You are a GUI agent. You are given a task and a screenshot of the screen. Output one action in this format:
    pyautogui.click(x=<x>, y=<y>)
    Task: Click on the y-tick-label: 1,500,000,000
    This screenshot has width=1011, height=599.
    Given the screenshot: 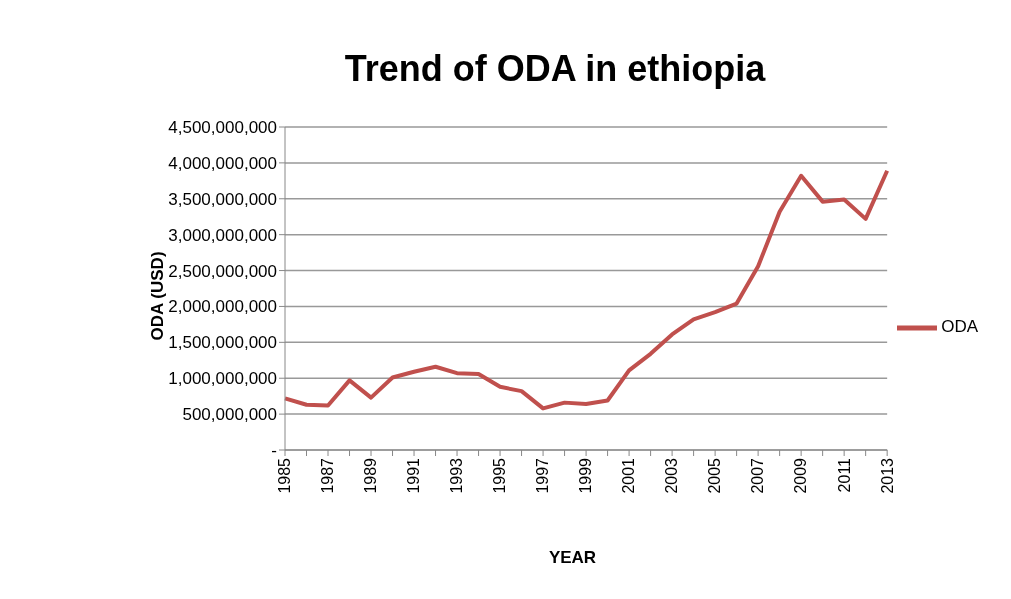 What is the action you would take?
    pyautogui.click(x=222, y=343)
    